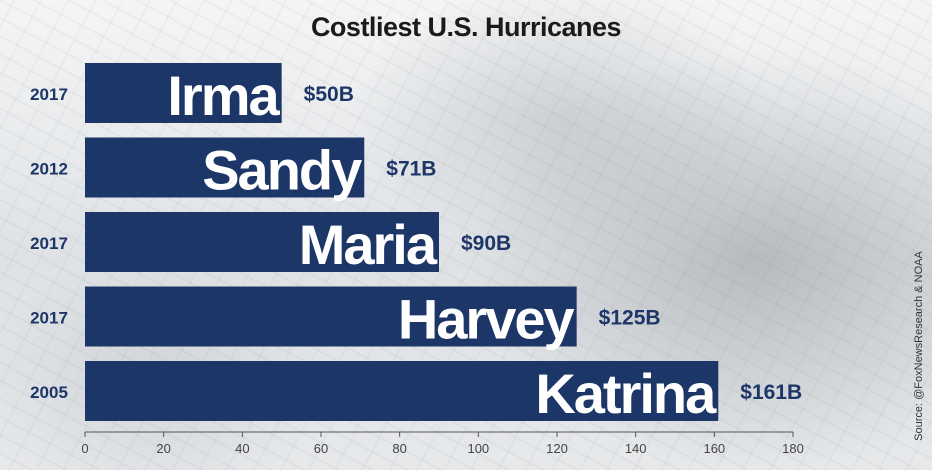  Describe the element at coordinates (714, 448) in the screenshot. I see `x-tick-label: 160` at that location.